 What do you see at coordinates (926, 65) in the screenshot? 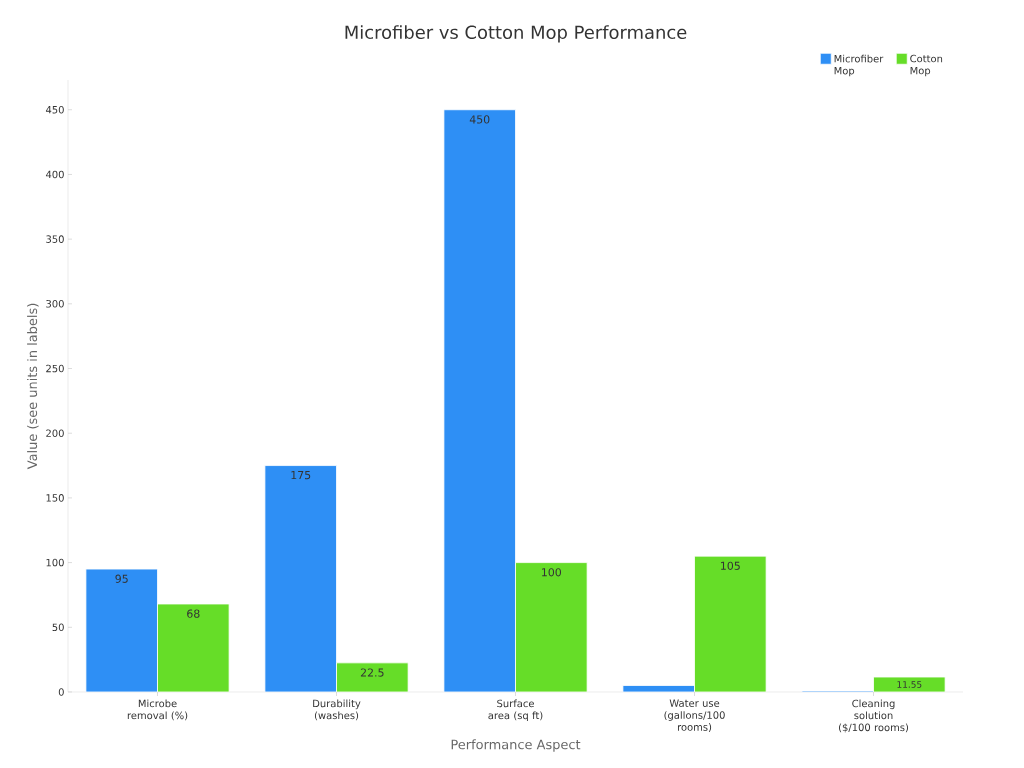
I see `legend-label: Cotton Mop` at bounding box center [926, 65].